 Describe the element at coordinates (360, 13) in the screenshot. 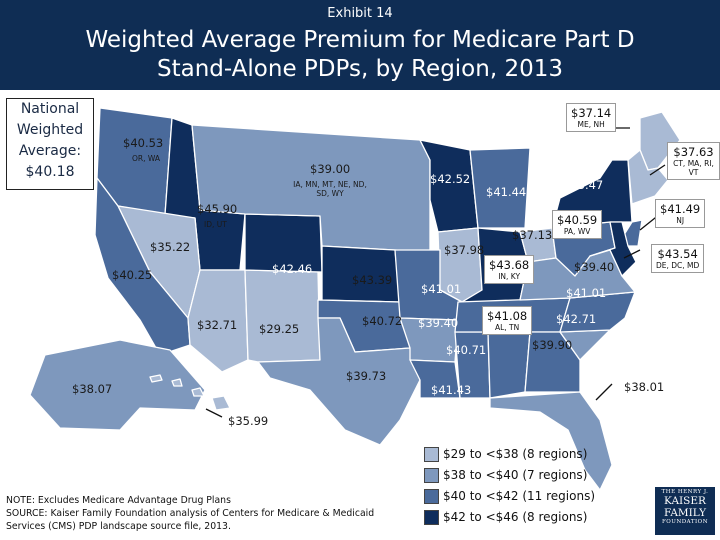

I see `exhibit-label: Exhibit 14` at that location.